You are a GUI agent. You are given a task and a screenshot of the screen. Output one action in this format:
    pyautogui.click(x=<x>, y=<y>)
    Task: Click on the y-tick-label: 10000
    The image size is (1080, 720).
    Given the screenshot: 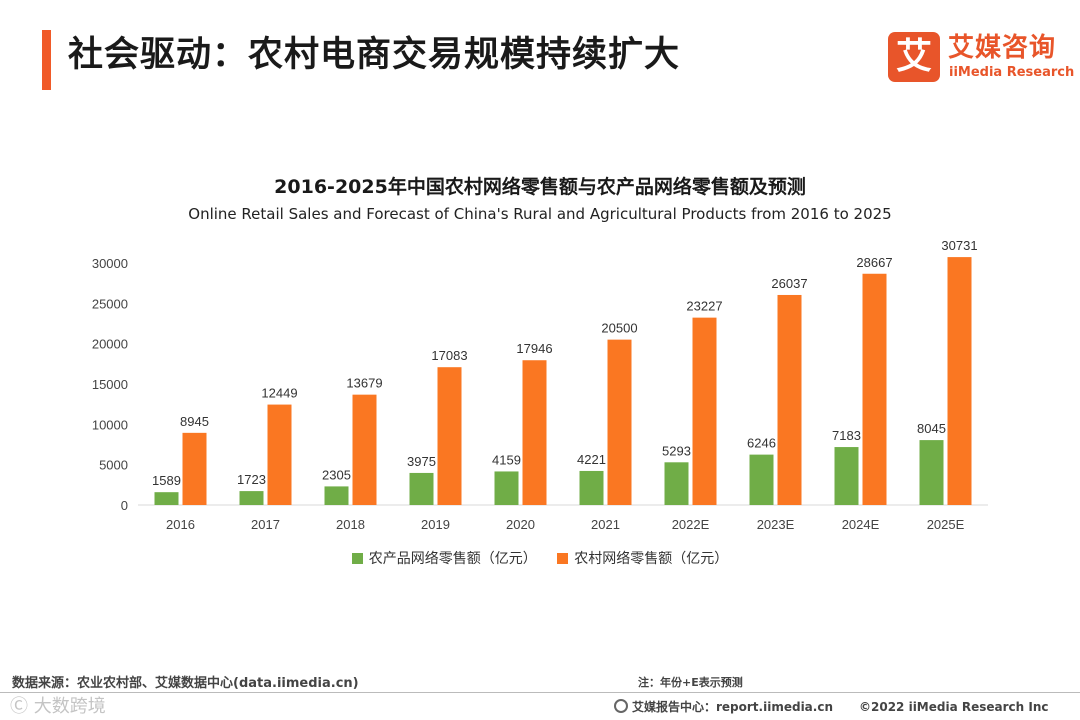 What is the action you would take?
    pyautogui.click(x=110, y=424)
    